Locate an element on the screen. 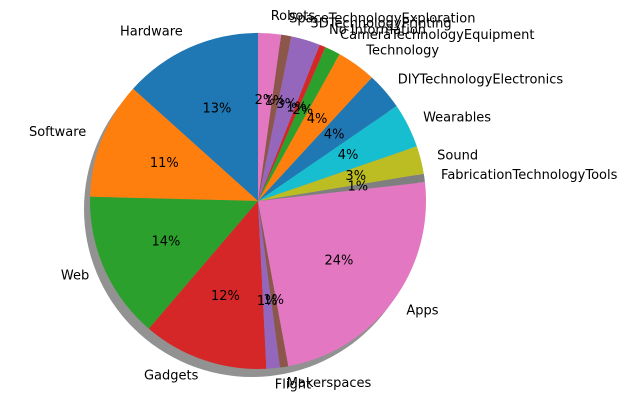 This screenshot has width=640, height=408. pie-slice-software is located at coordinates (174, 144).